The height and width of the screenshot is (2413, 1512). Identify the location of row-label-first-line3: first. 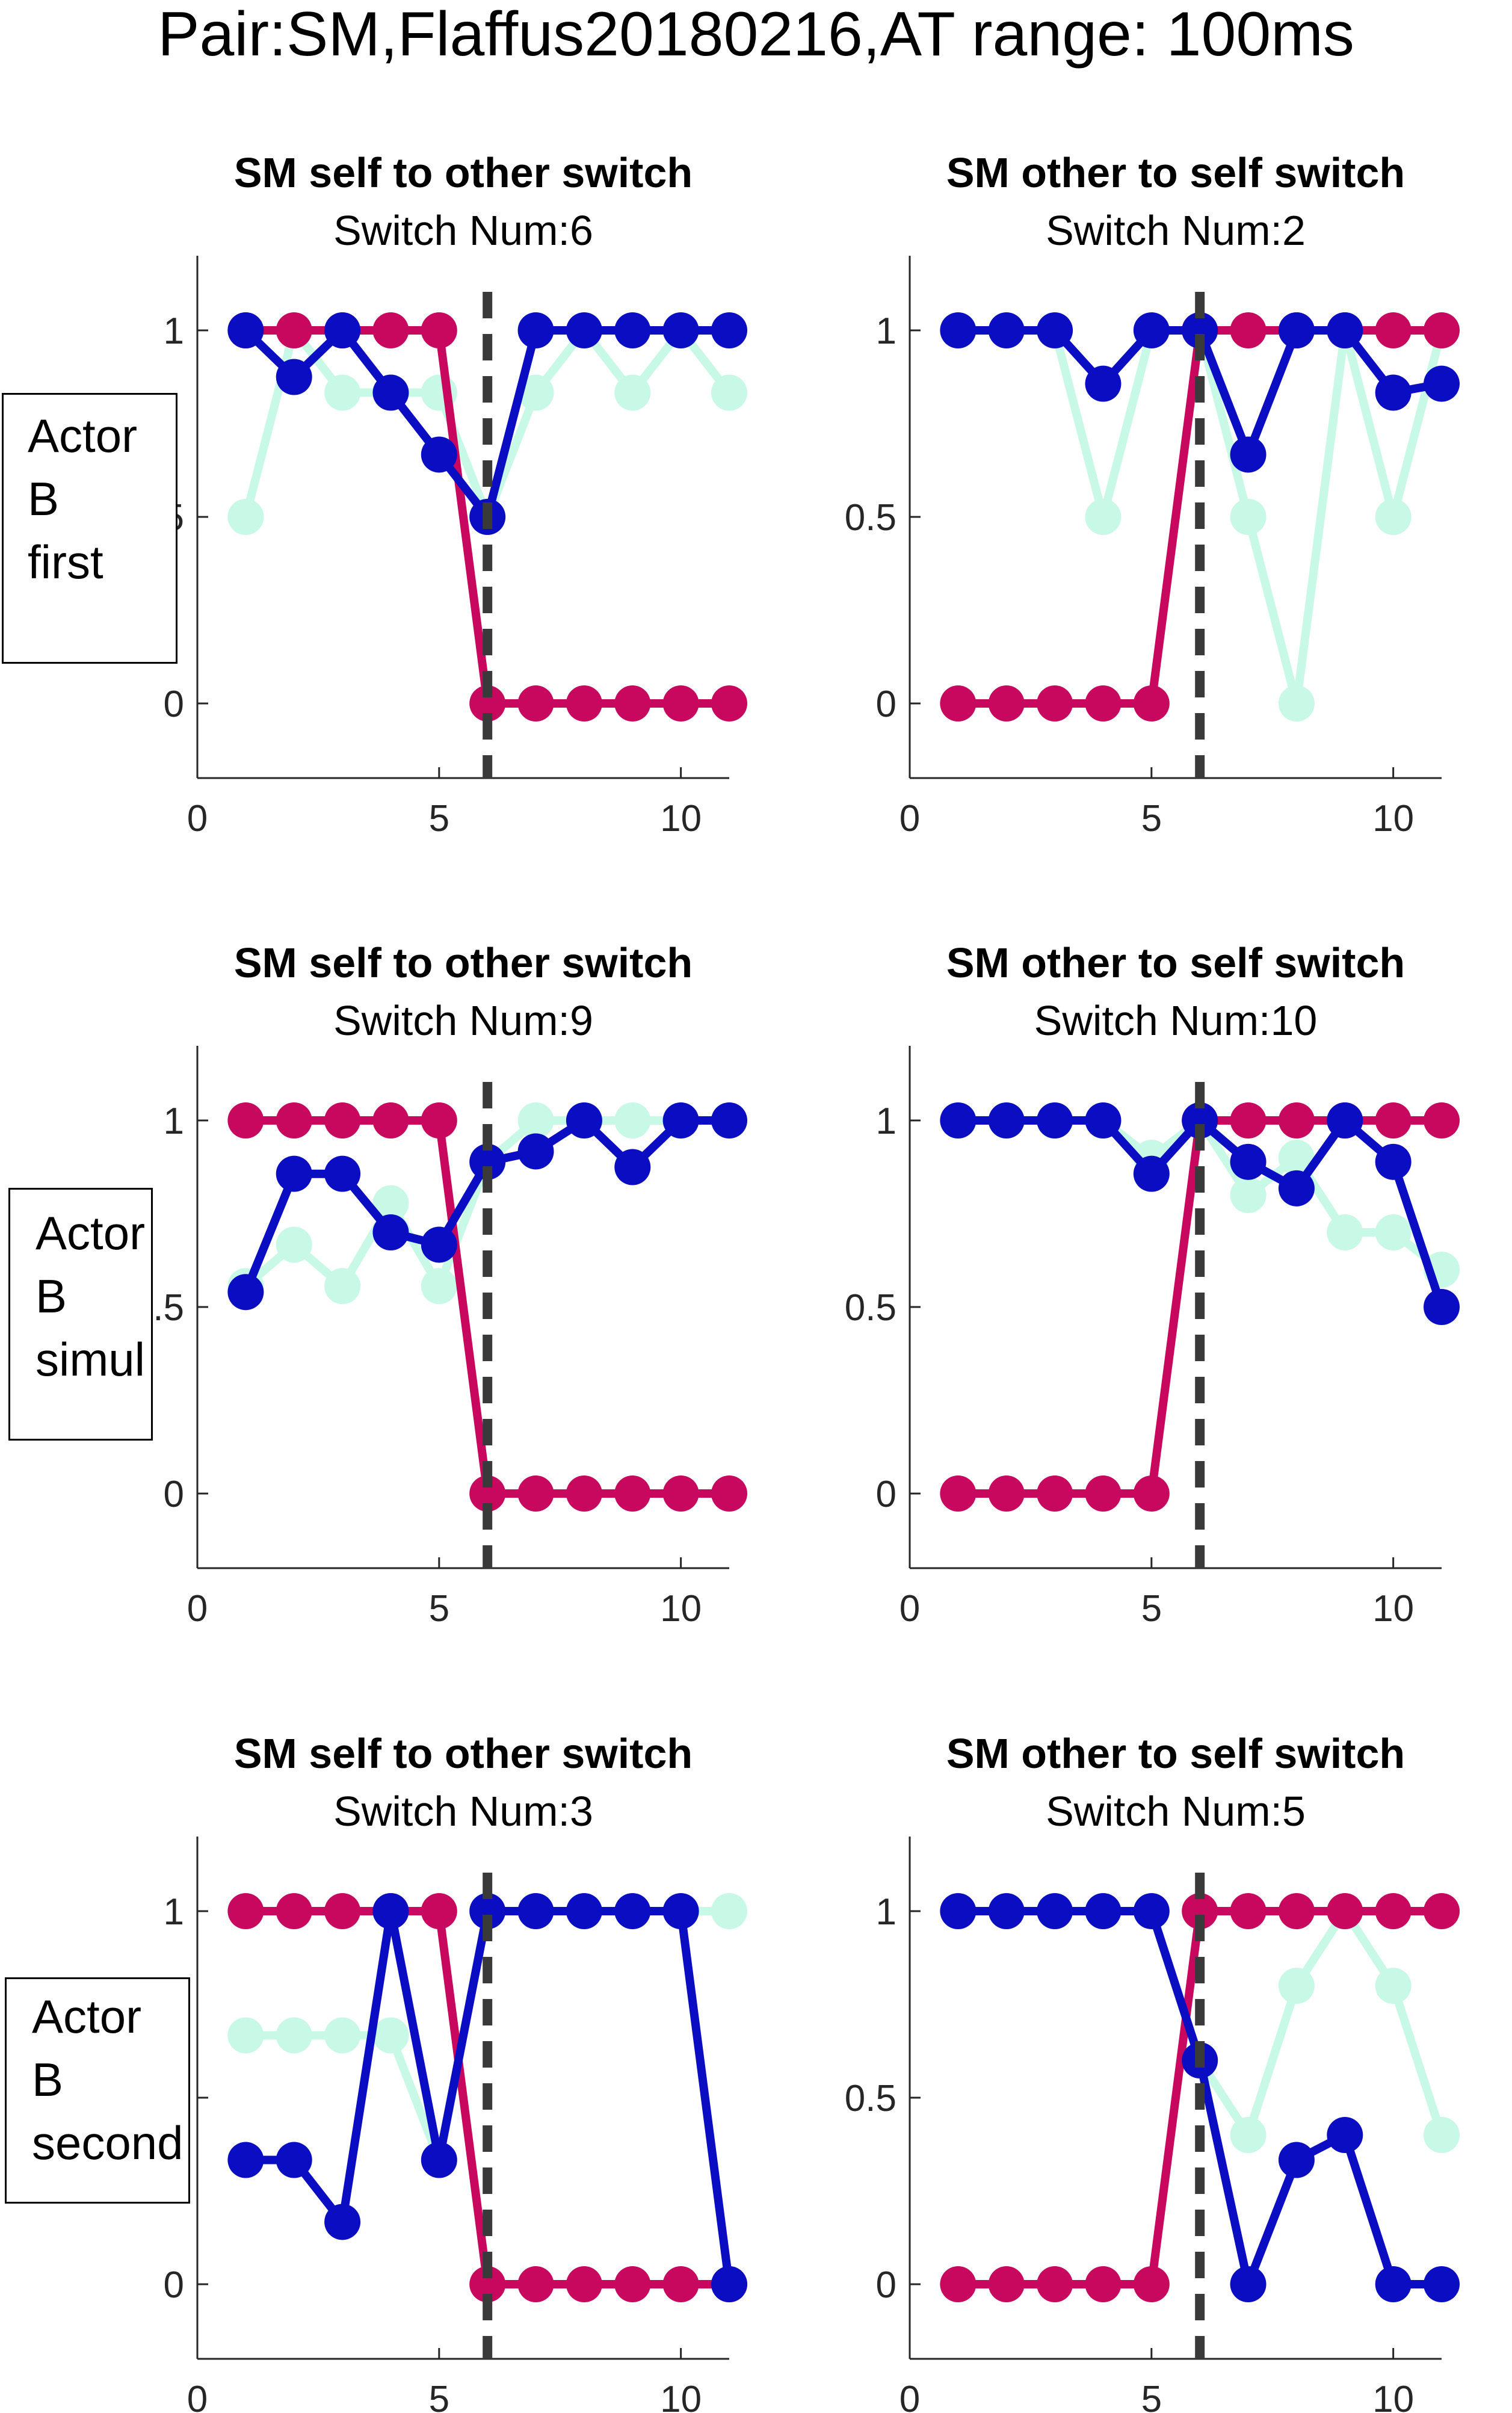
(65, 563).